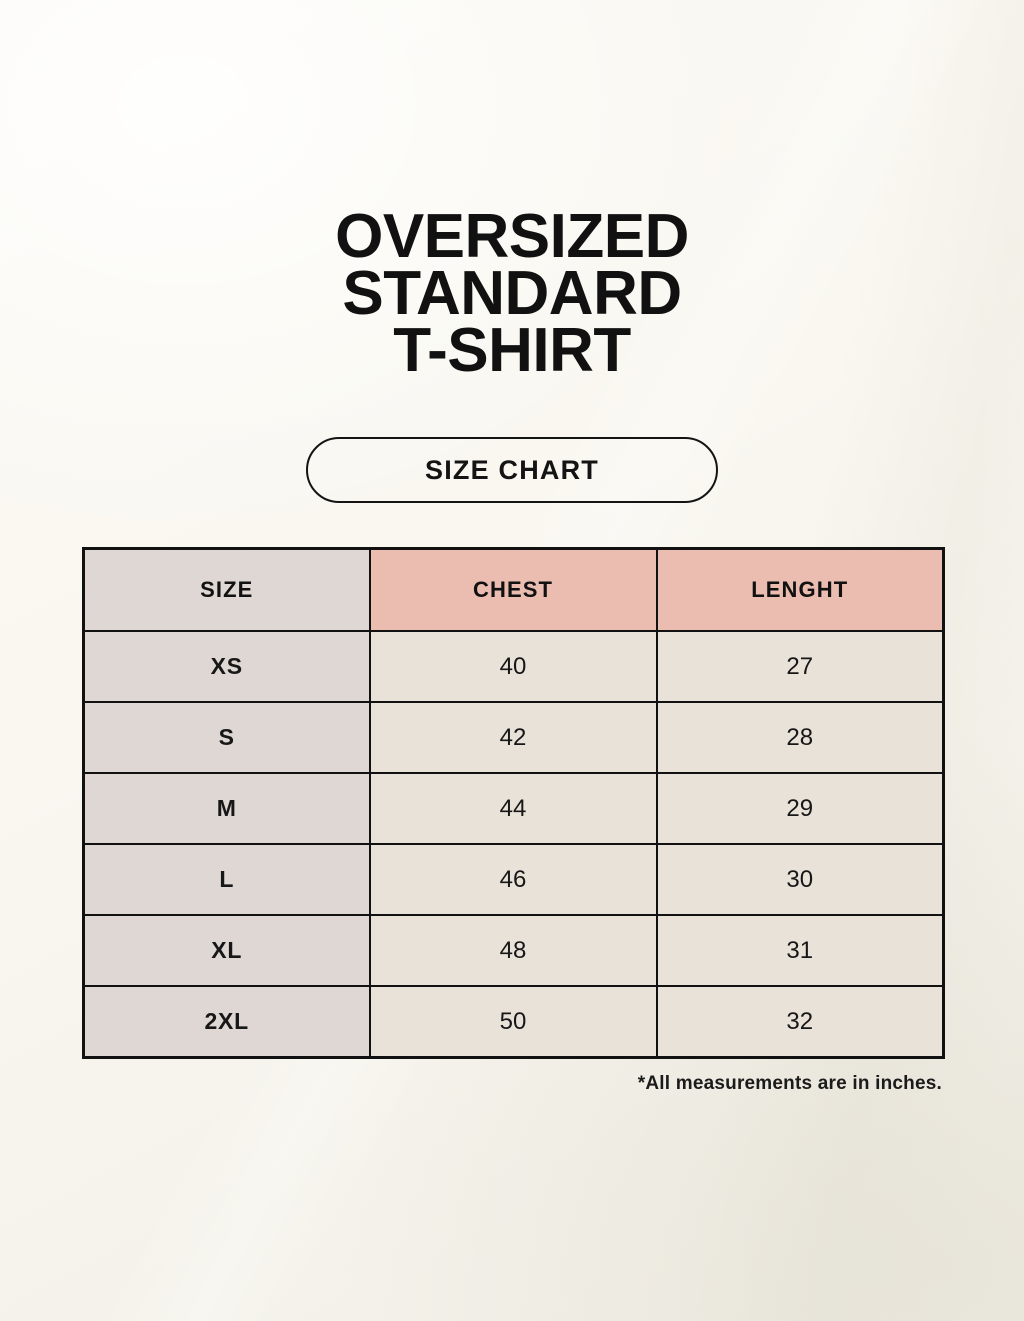 The height and width of the screenshot is (1321, 1024). Describe the element at coordinates (800, 808) in the screenshot. I see `cell-length: 29` at that location.